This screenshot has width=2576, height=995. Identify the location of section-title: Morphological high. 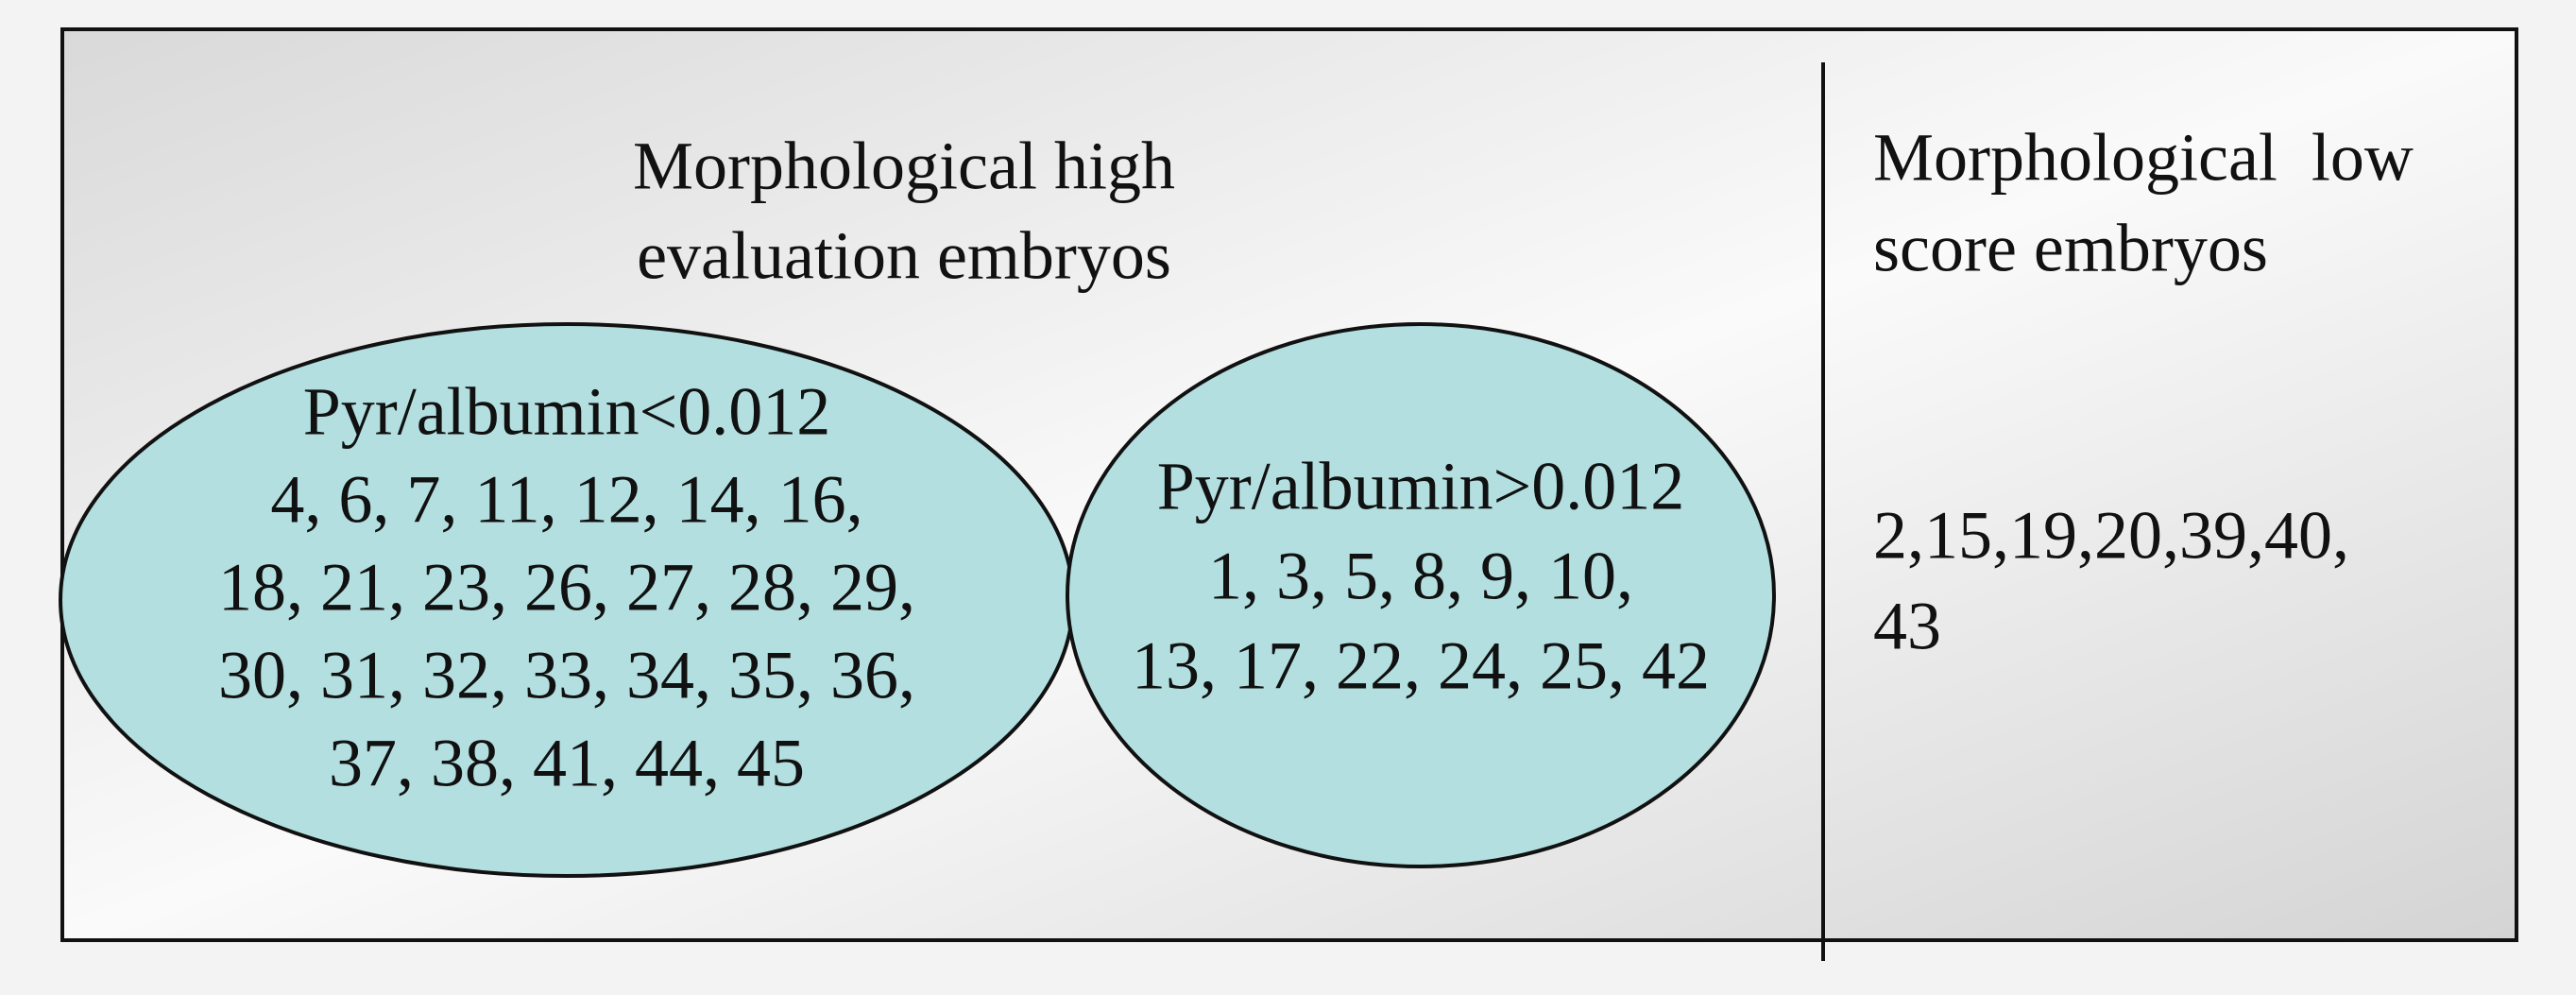
(904, 166).